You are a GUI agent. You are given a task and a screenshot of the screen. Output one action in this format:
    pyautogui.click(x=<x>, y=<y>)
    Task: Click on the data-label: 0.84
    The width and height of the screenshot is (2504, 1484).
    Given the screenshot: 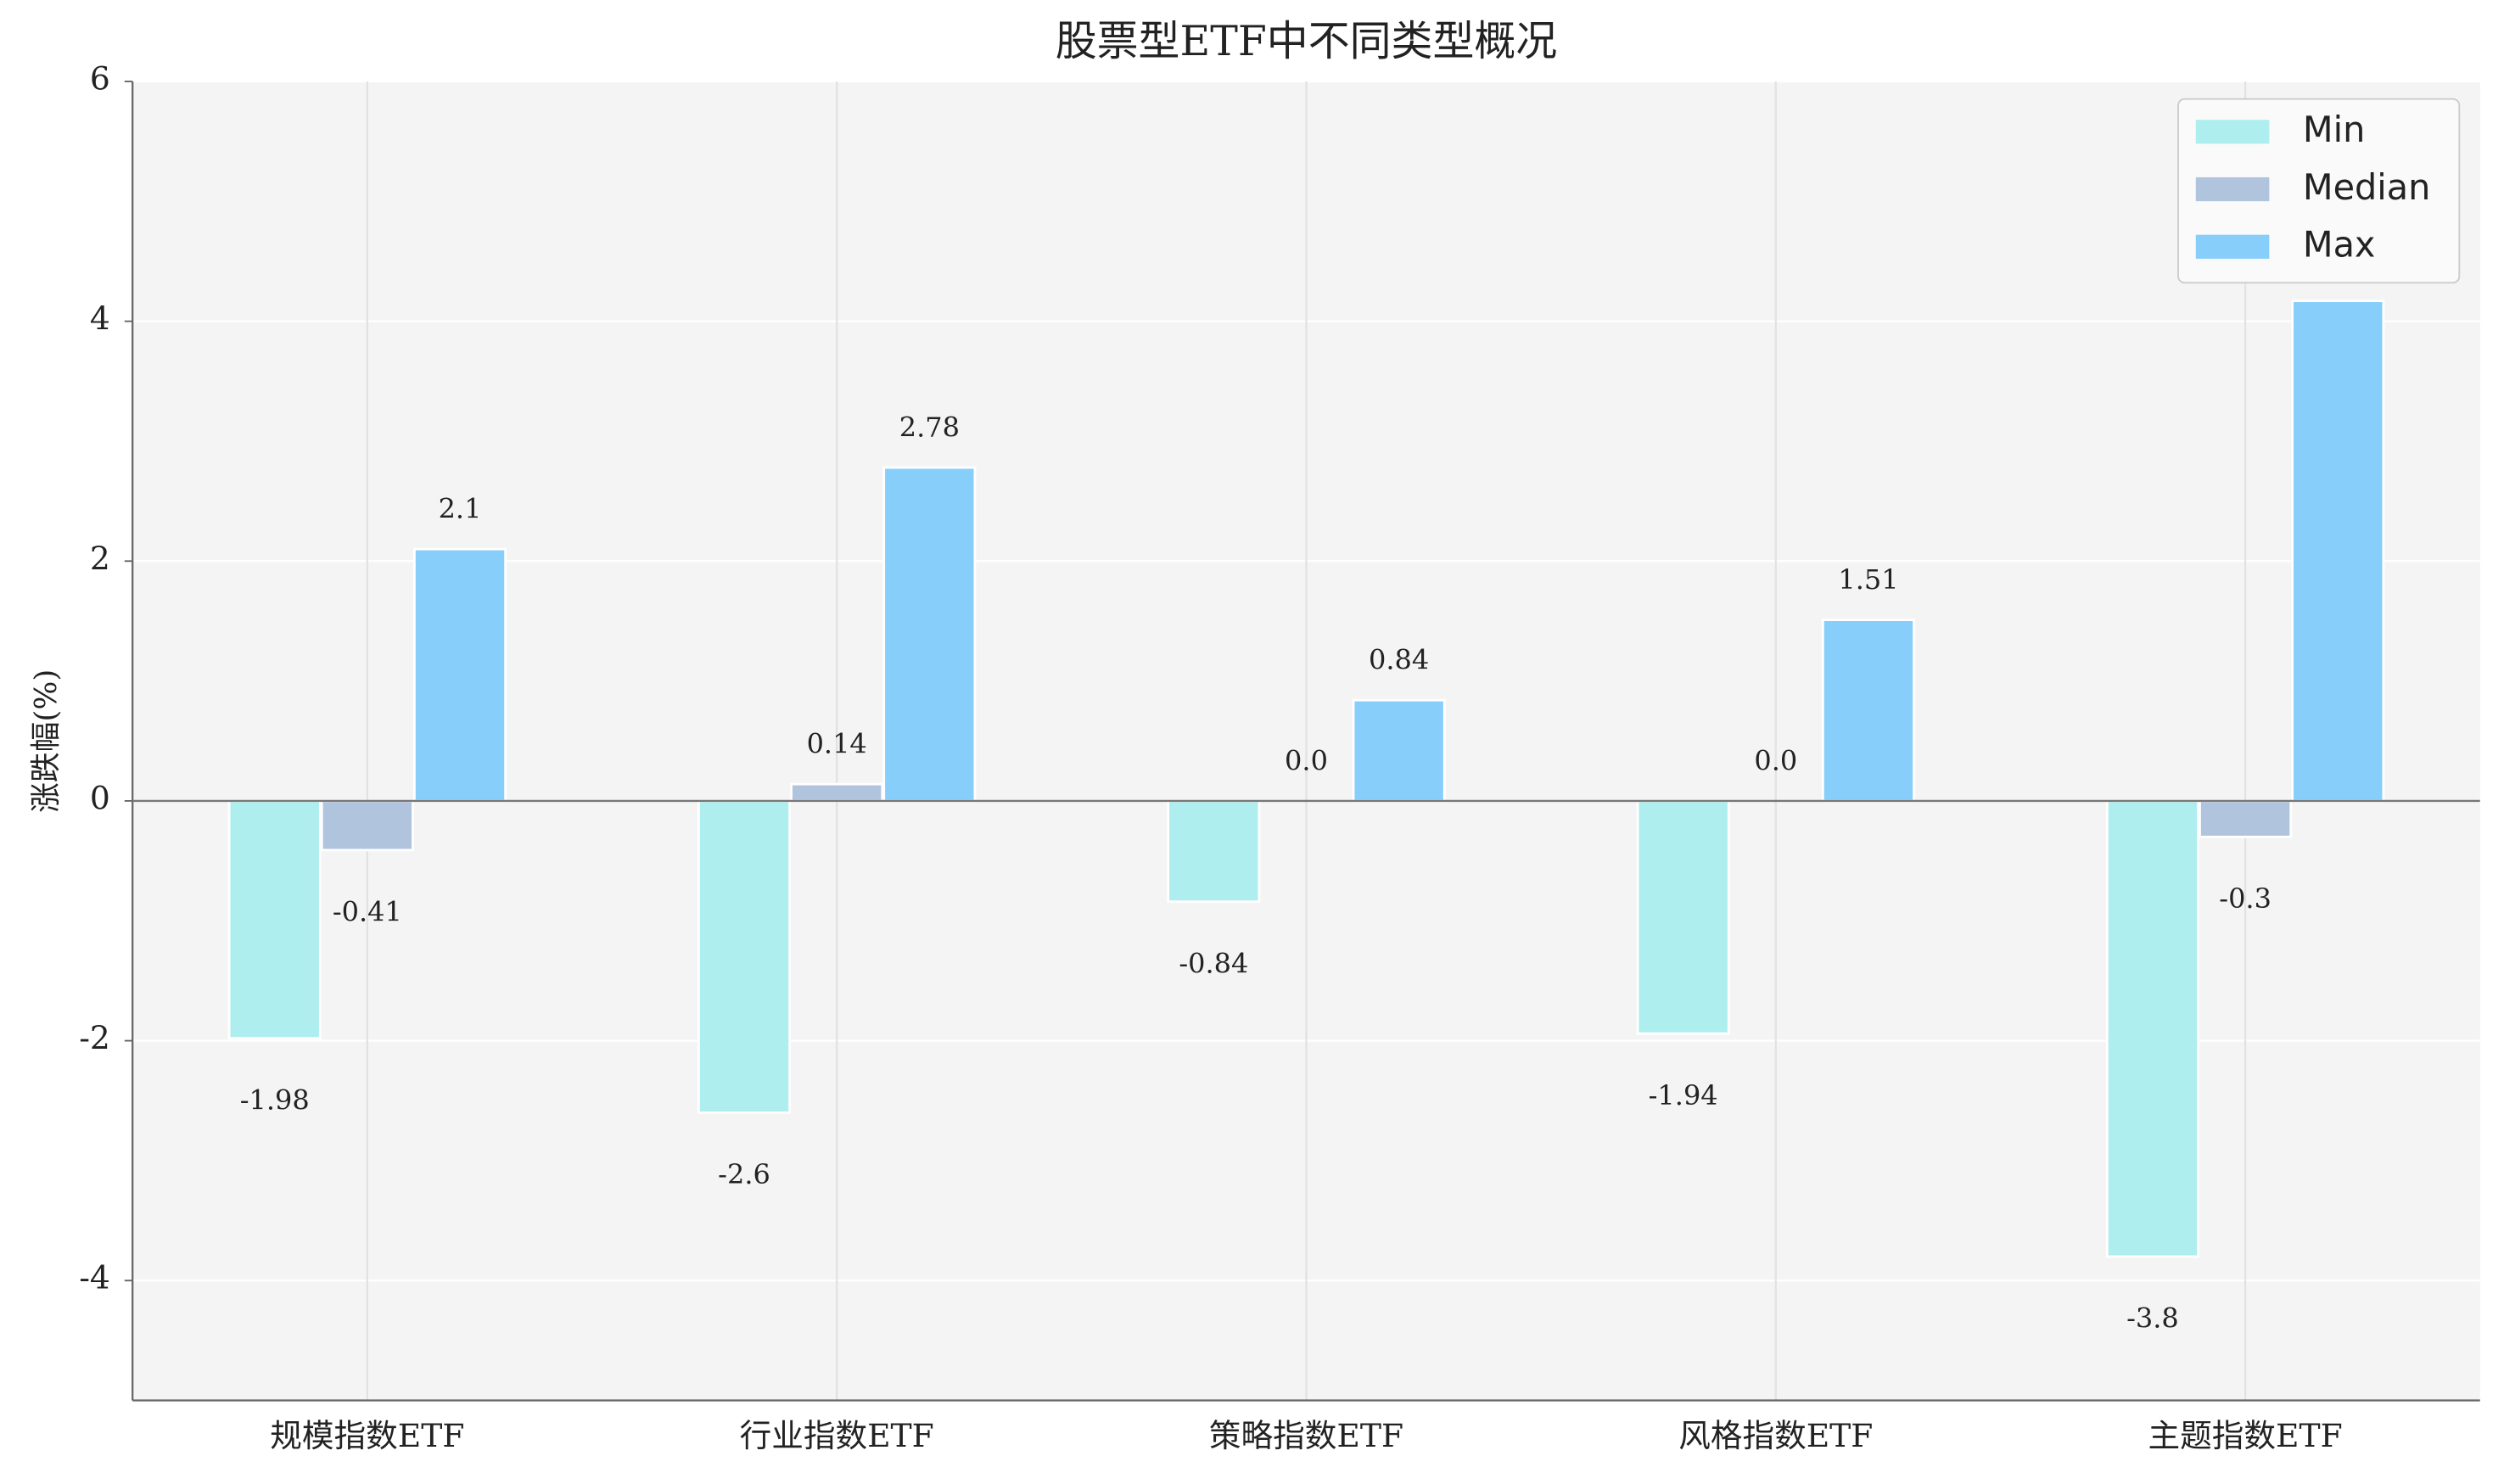 What is the action you would take?
    pyautogui.click(x=1399, y=660)
    